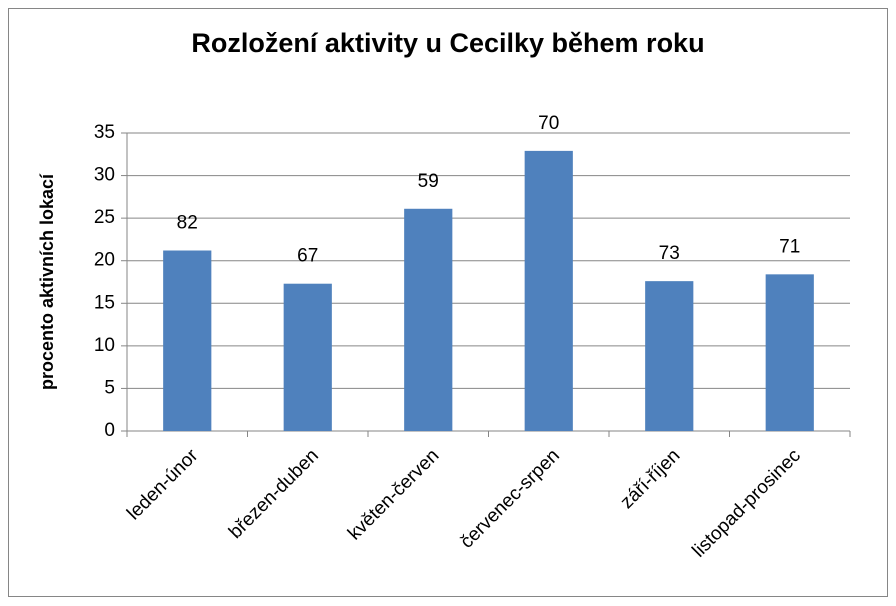 The width and height of the screenshot is (896, 606). I want to click on y-tick-label: 10, so click(104, 345).